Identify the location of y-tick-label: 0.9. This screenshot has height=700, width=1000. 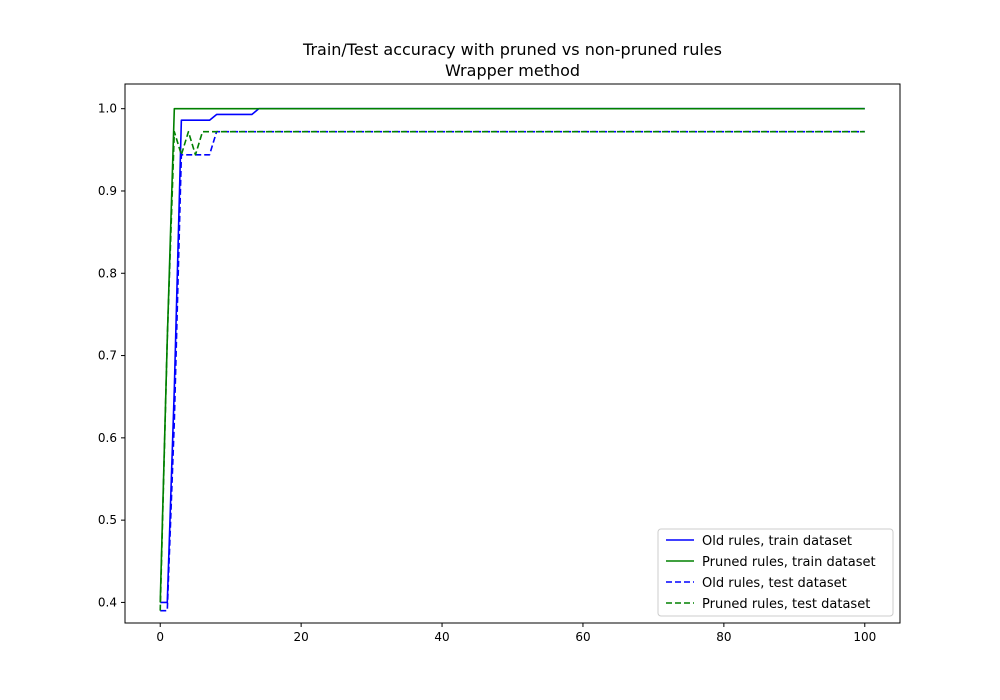
(107, 191).